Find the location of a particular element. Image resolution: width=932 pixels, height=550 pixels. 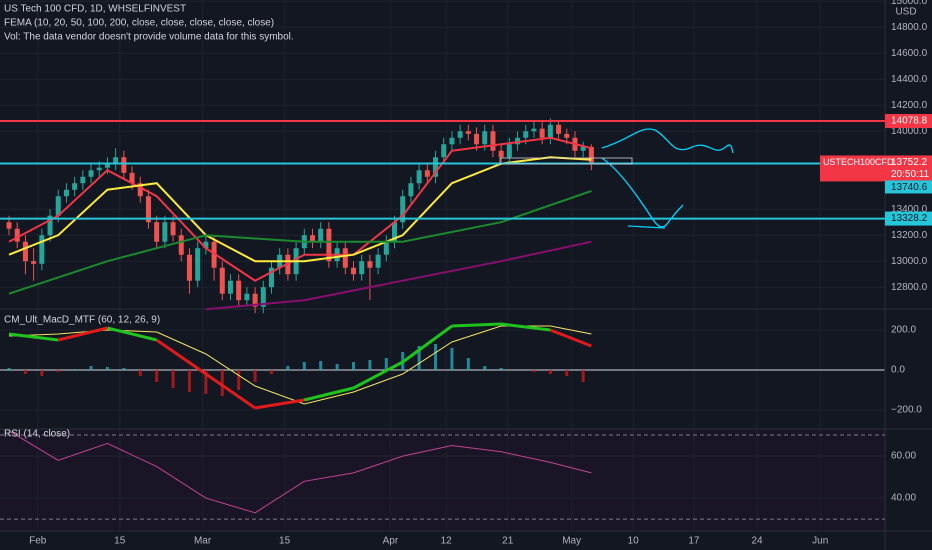

y-tick-label: 14200.0 is located at coordinates (909, 105).